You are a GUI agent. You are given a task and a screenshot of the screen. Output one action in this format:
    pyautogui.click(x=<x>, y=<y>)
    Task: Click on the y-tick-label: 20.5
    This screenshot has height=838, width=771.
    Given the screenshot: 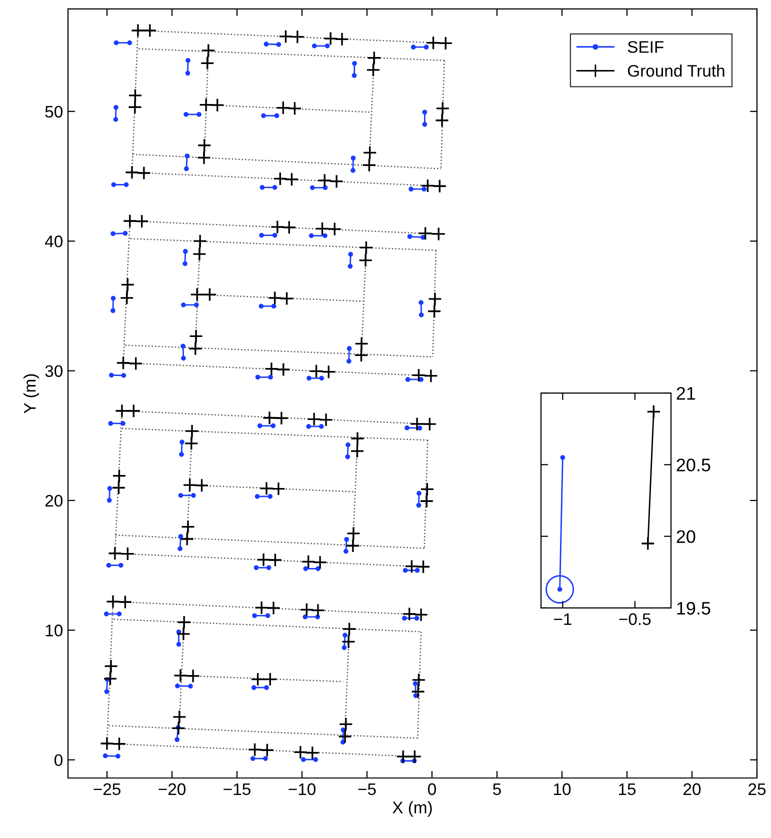 What is the action you would take?
    pyautogui.click(x=693, y=465)
    